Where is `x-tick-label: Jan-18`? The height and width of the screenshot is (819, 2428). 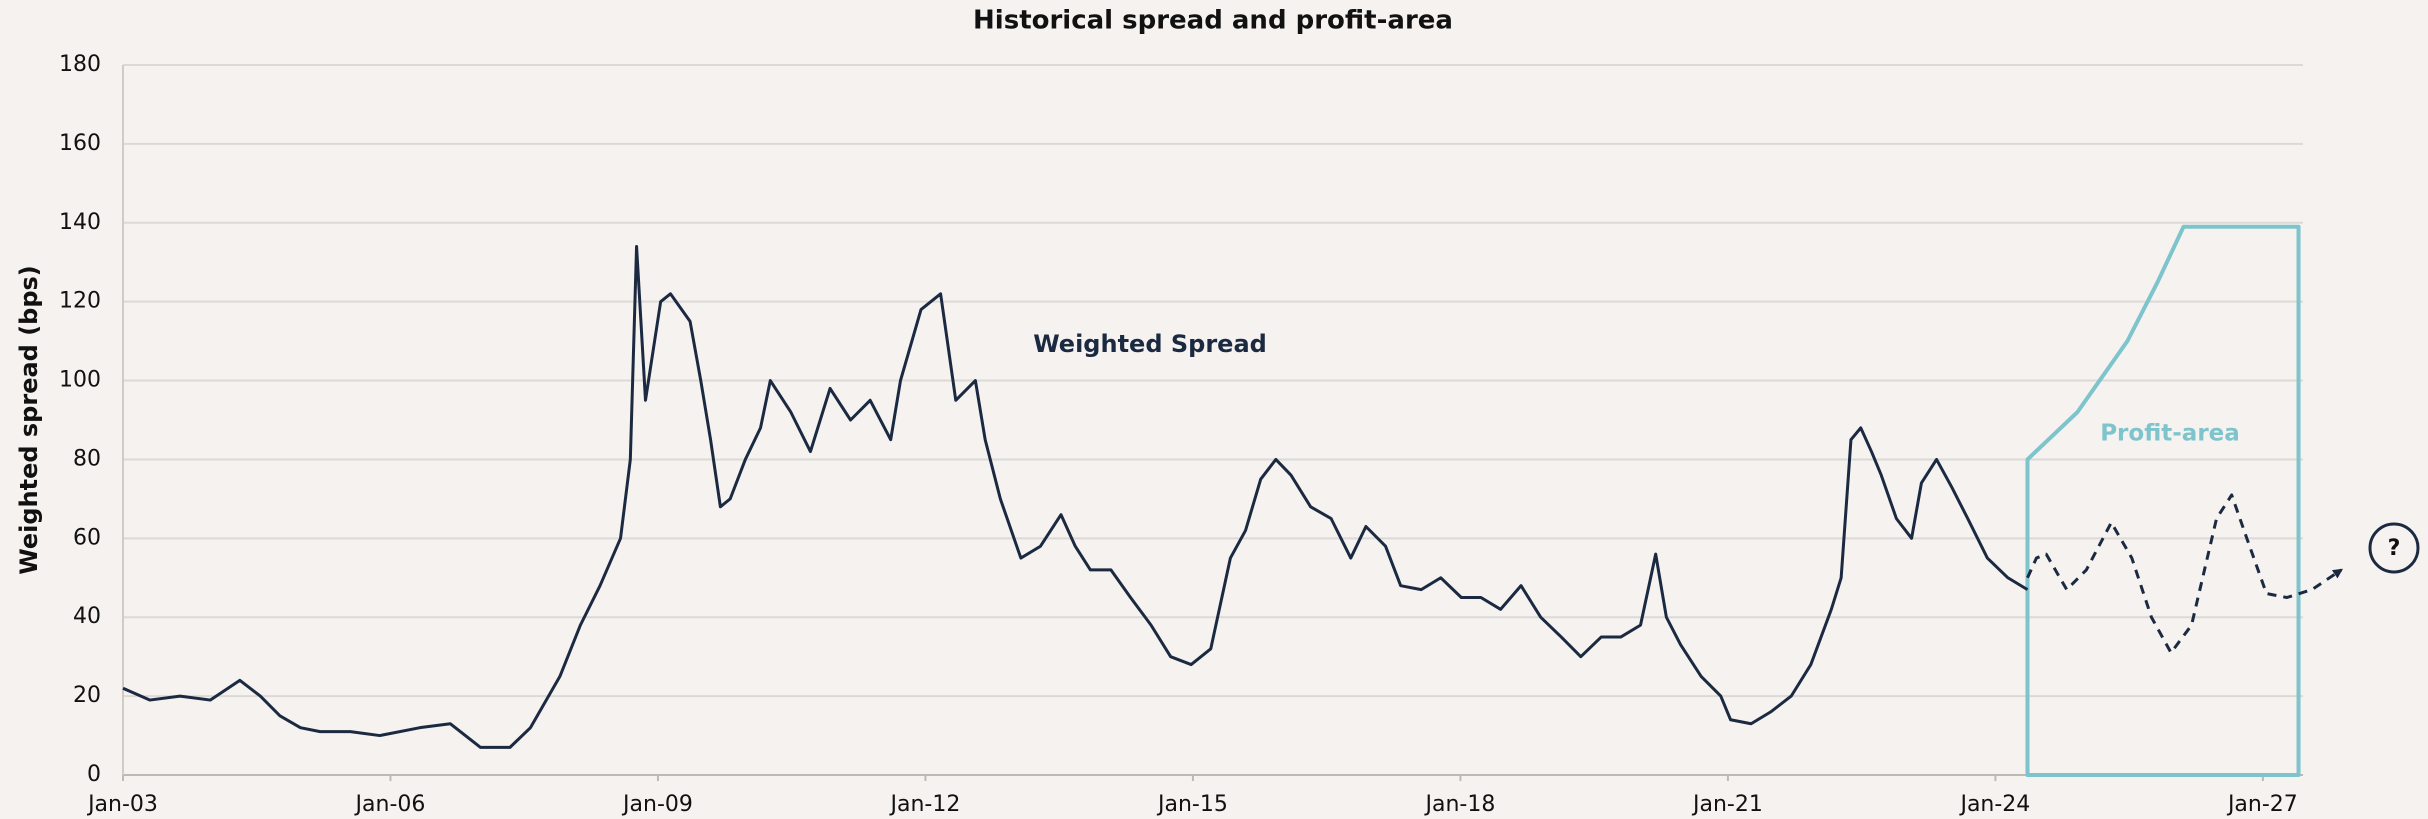
x-tick-label: Jan-18 is located at coordinates (1459, 804).